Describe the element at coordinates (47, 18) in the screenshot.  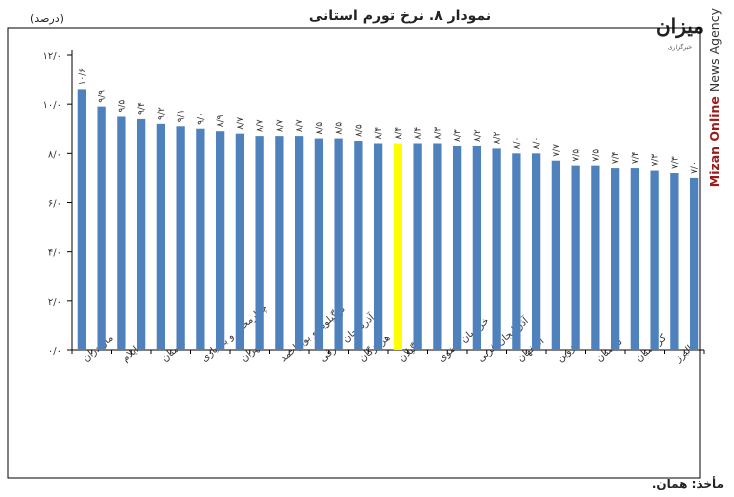
I see `unit-label: (درصد)` at that location.